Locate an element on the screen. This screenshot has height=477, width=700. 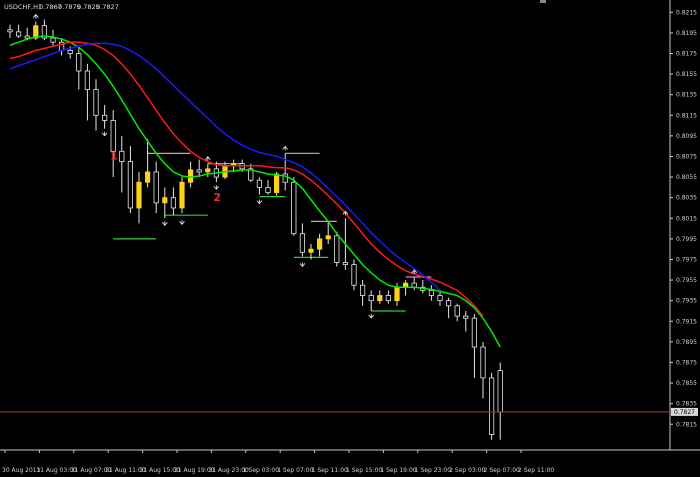
annotations: 12 is located at coordinates (165, 177).